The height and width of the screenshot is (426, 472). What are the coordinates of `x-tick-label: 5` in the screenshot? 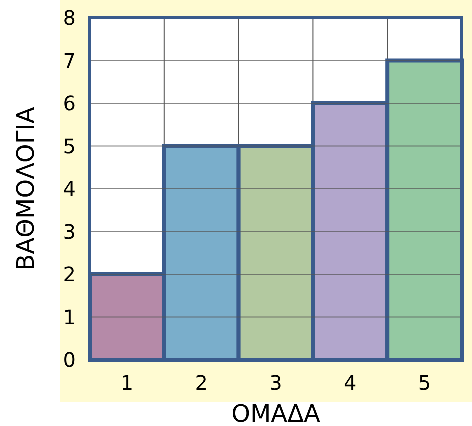 It's located at (425, 383).